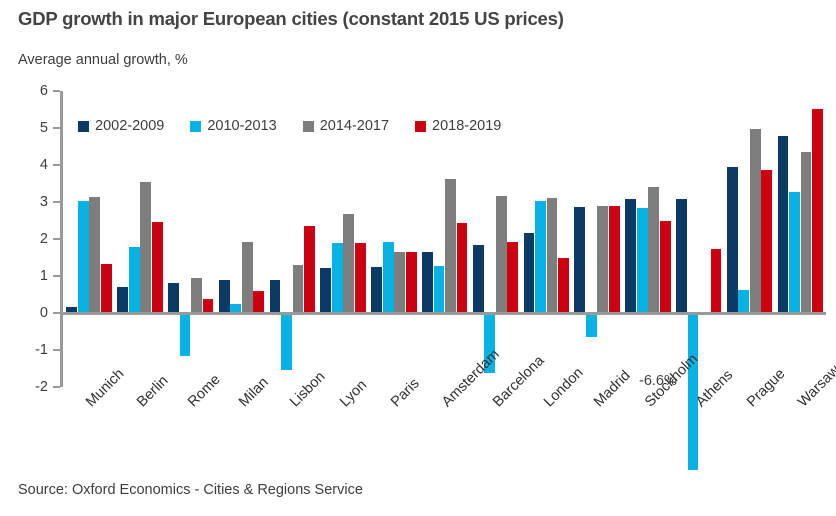  What do you see at coordinates (360, 277) in the screenshot?
I see `bar-lyon-2018-2019` at bounding box center [360, 277].